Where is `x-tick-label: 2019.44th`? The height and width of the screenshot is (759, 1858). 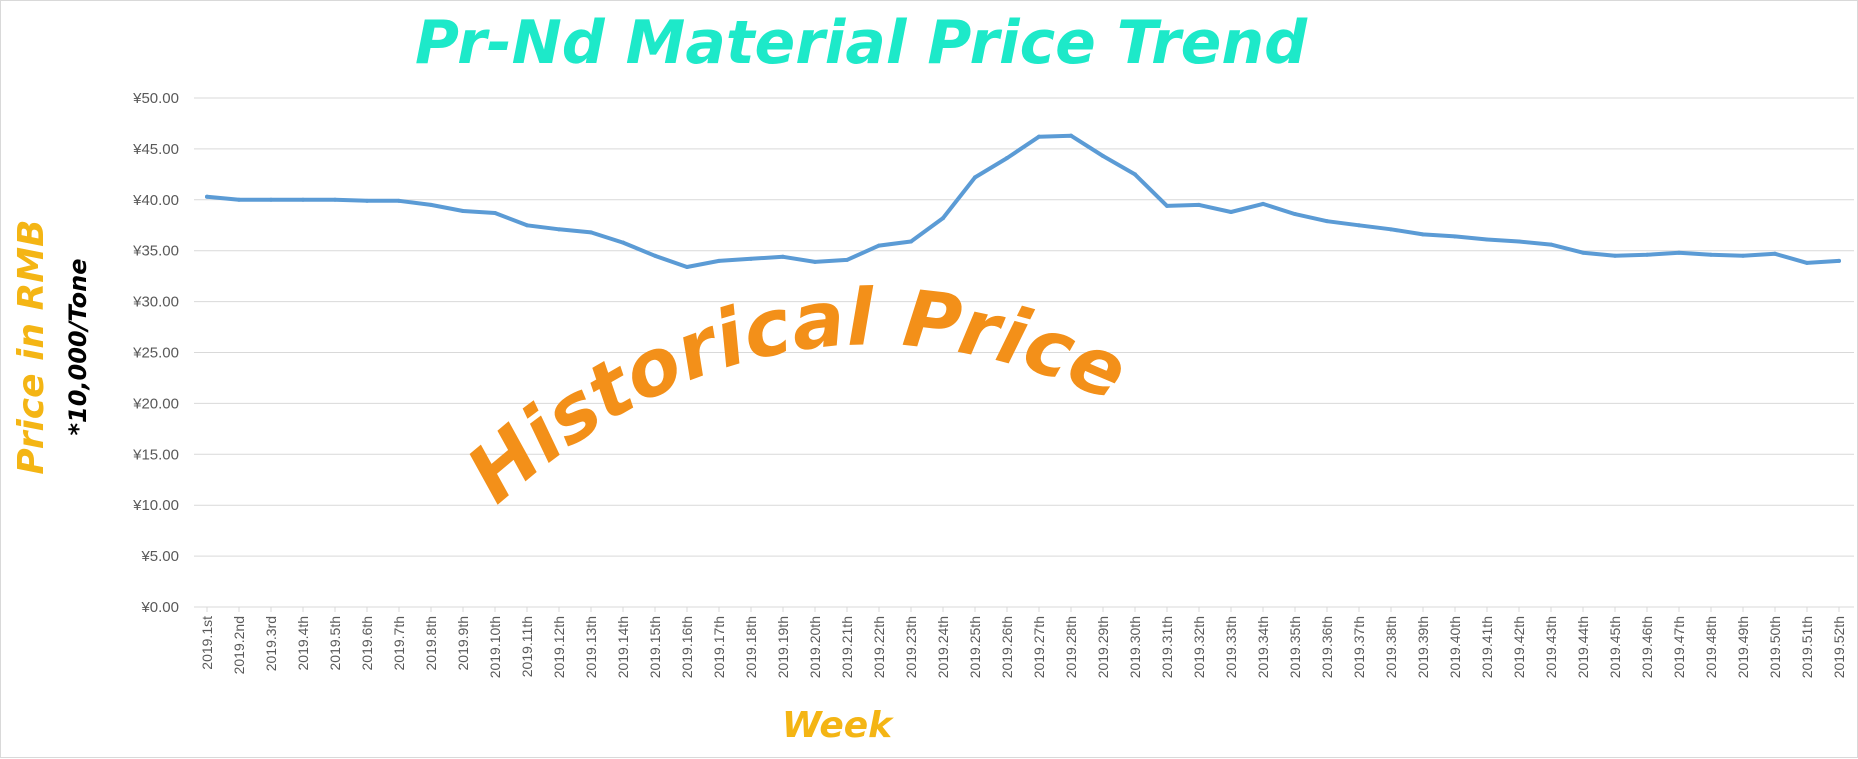
x-tick-label: 2019.44th is located at coordinates (1583, 647).